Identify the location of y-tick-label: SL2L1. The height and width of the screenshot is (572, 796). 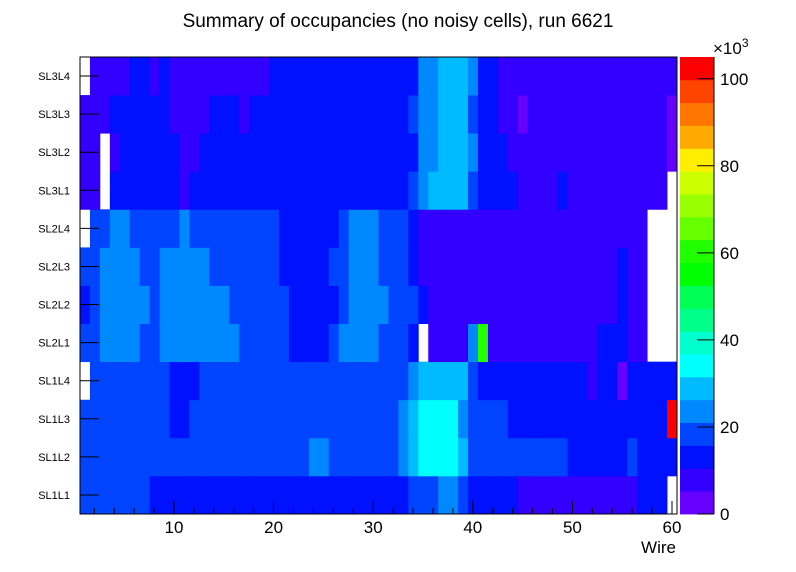
(54, 344).